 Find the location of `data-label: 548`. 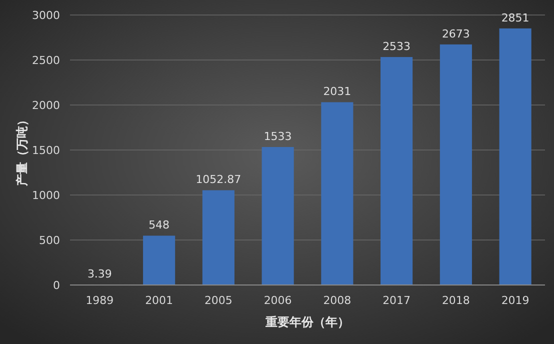

data-label: 548 is located at coordinates (159, 225).